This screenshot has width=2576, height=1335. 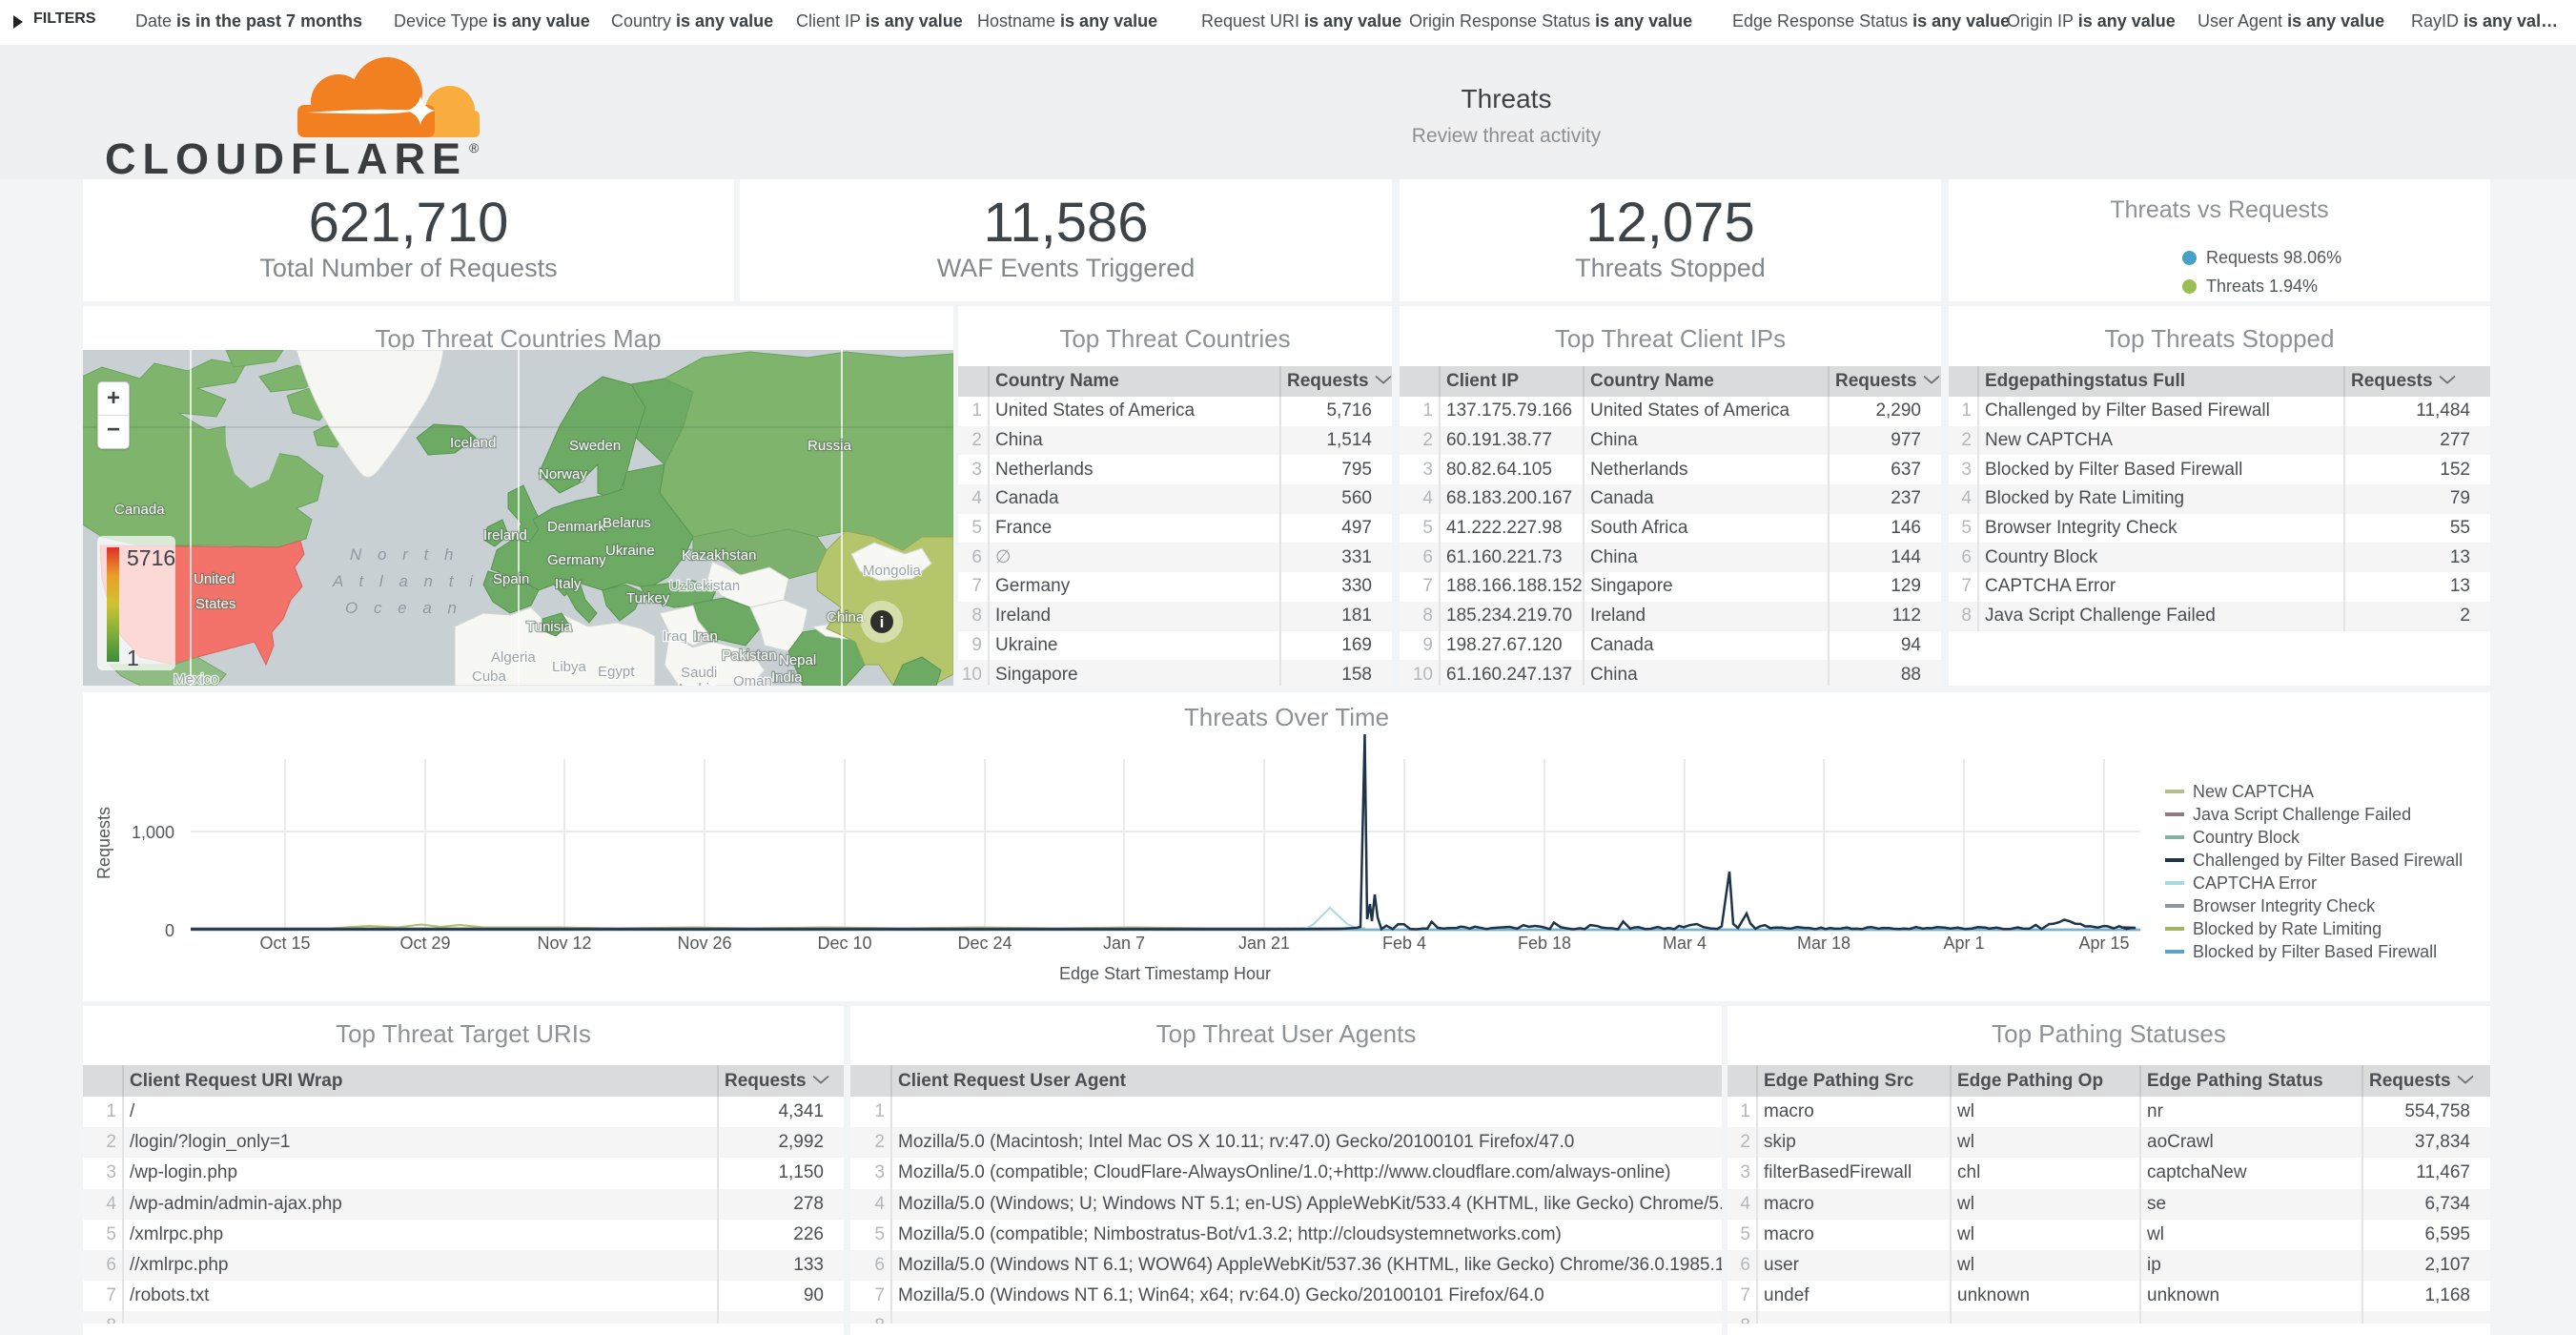 I want to click on svg-text: Mar 4, so click(x=1685, y=943).